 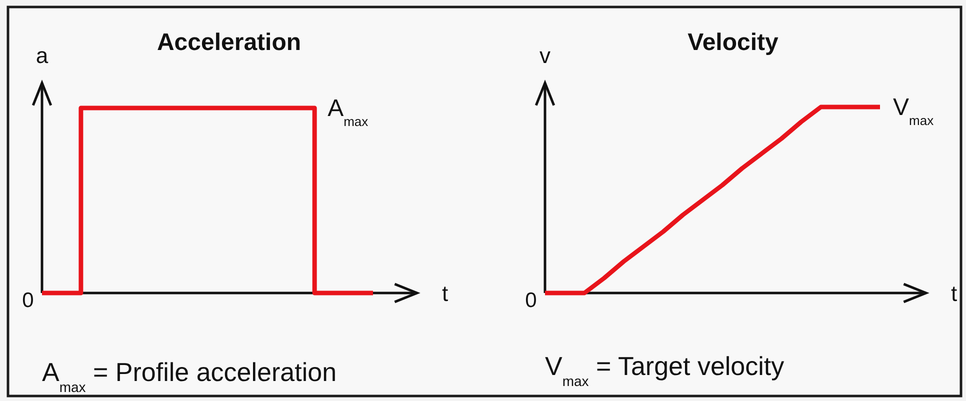 What do you see at coordinates (189, 376) in the screenshot?
I see `text: A$_{max}$ = Profile acceleration` at bounding box center [189, 376].